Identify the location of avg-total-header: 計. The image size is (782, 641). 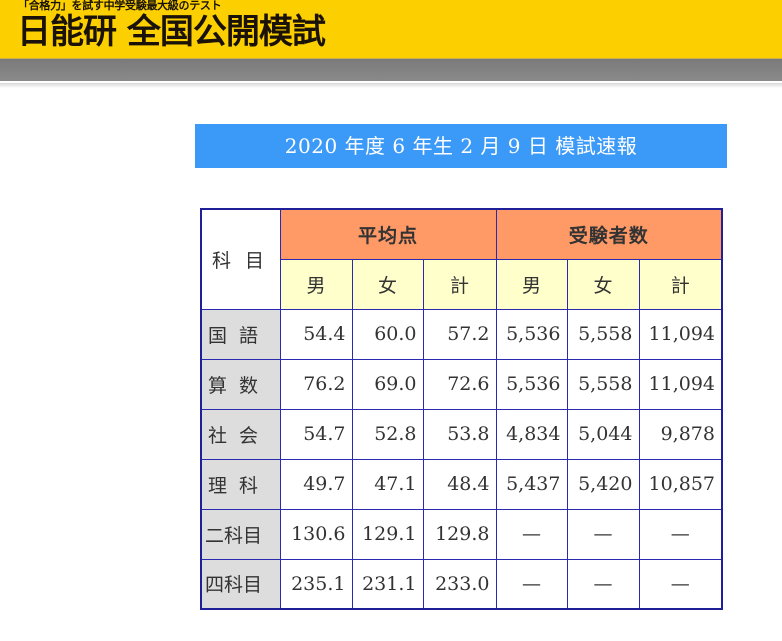
(459, 284).